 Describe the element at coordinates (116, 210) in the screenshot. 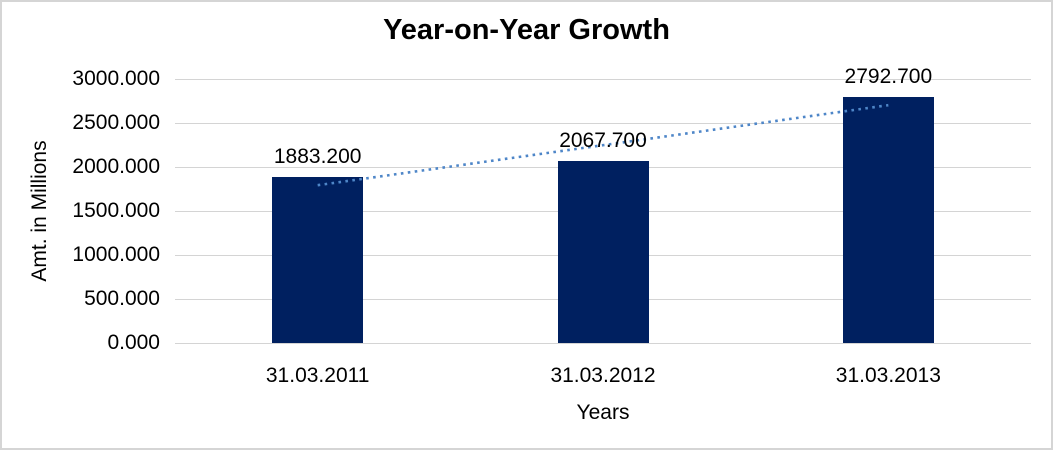

I see `y-tick-label: 1500.000` at that location.